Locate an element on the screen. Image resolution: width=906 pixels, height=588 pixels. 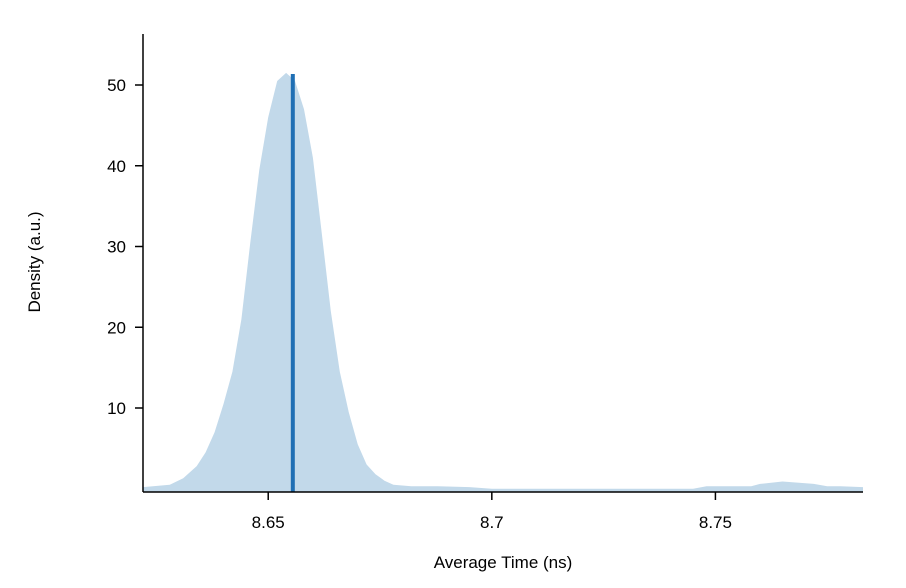
x-axis-title: Average Time (ns) is located at coordinates (503, 562).